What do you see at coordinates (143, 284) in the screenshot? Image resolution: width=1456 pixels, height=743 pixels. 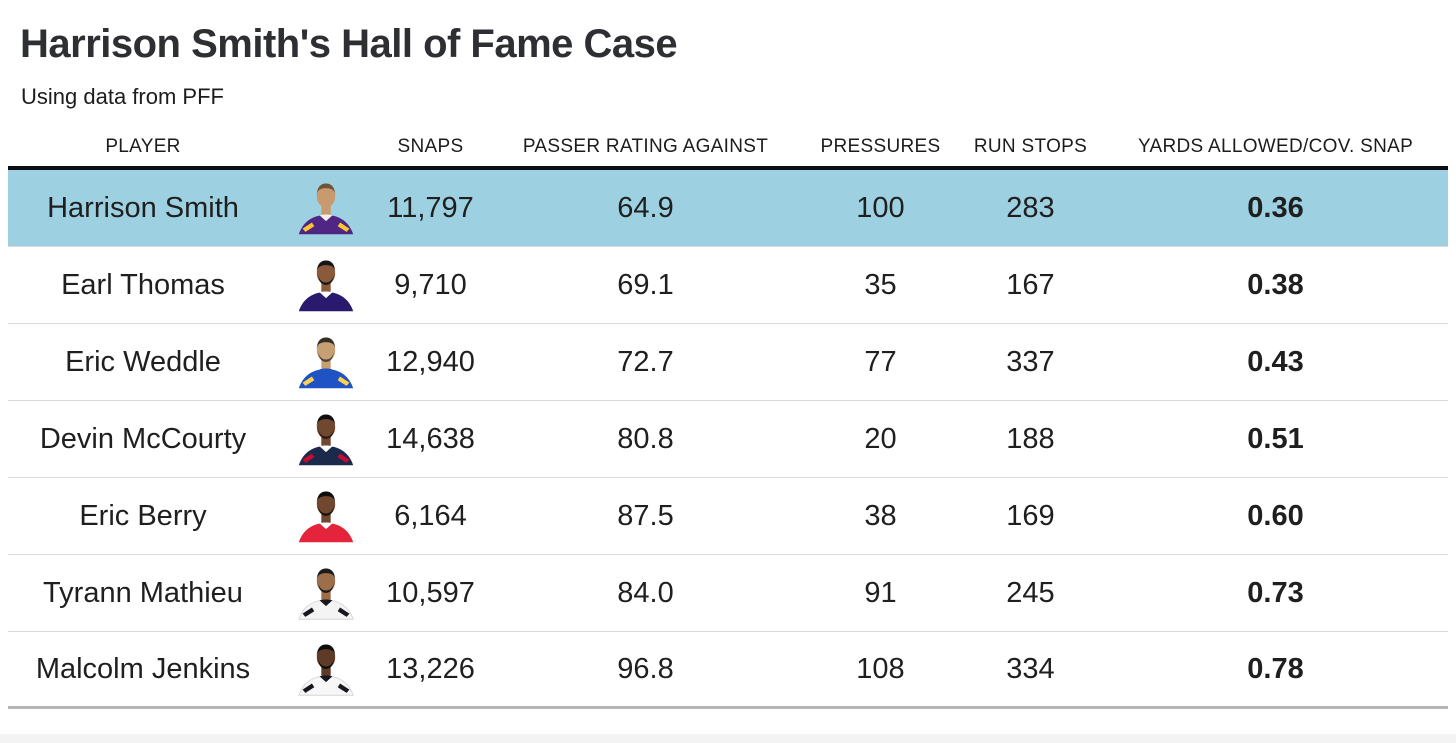 I see `player-name: Earl Thomas` at bounding box center [143, 284].